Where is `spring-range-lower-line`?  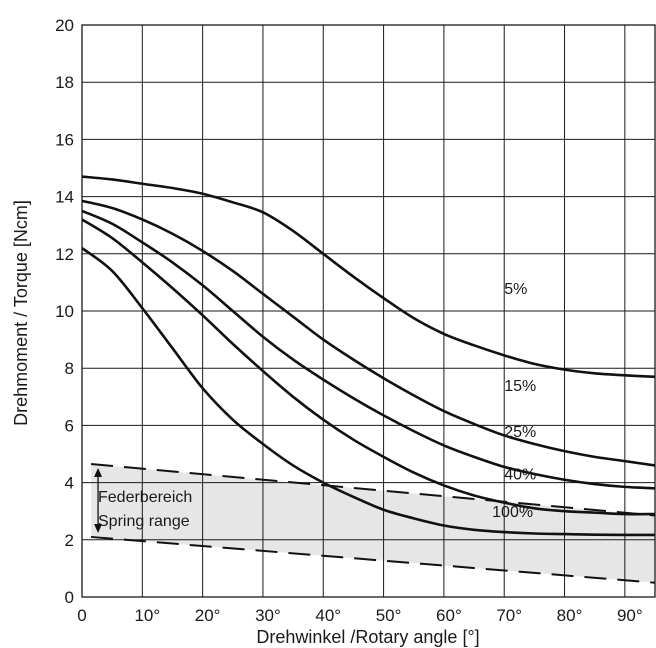 spring-range-lower-line is located at coordinates (373, 559).